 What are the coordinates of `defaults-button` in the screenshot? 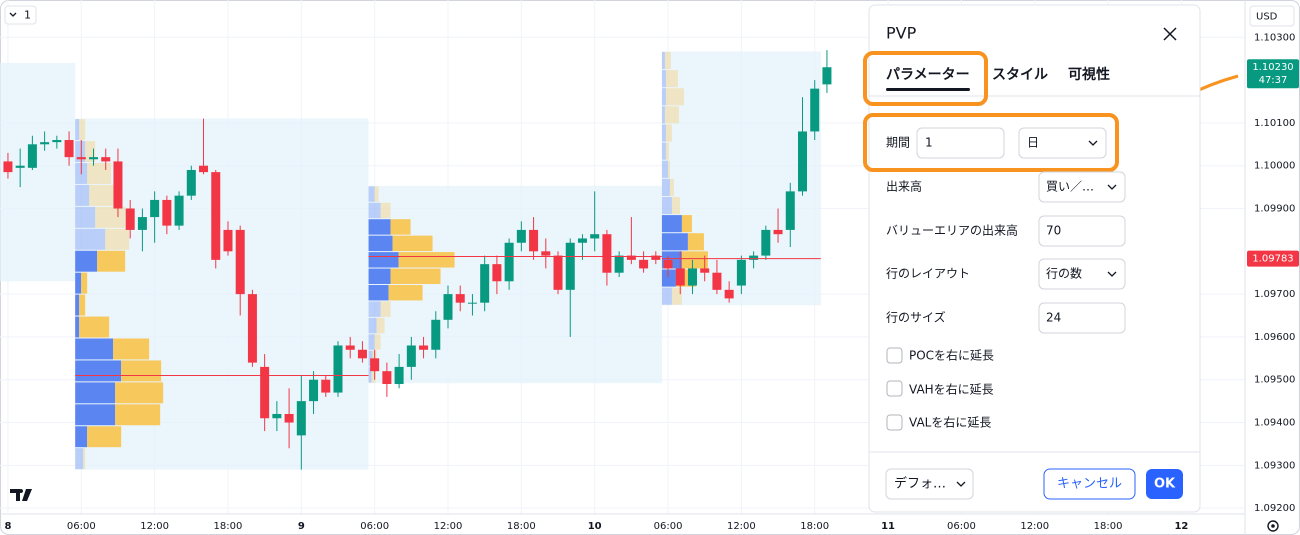 It's located at (929, 484).